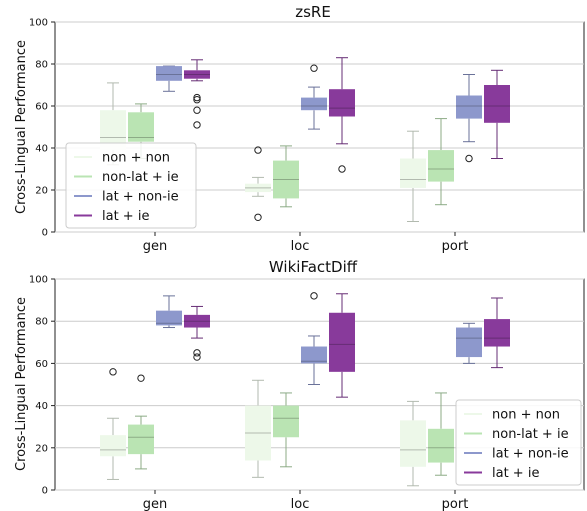  Describe the element at coordinates (313, 267) in the screenshot. I see `panel-title: WikiFactDiff` at that location.